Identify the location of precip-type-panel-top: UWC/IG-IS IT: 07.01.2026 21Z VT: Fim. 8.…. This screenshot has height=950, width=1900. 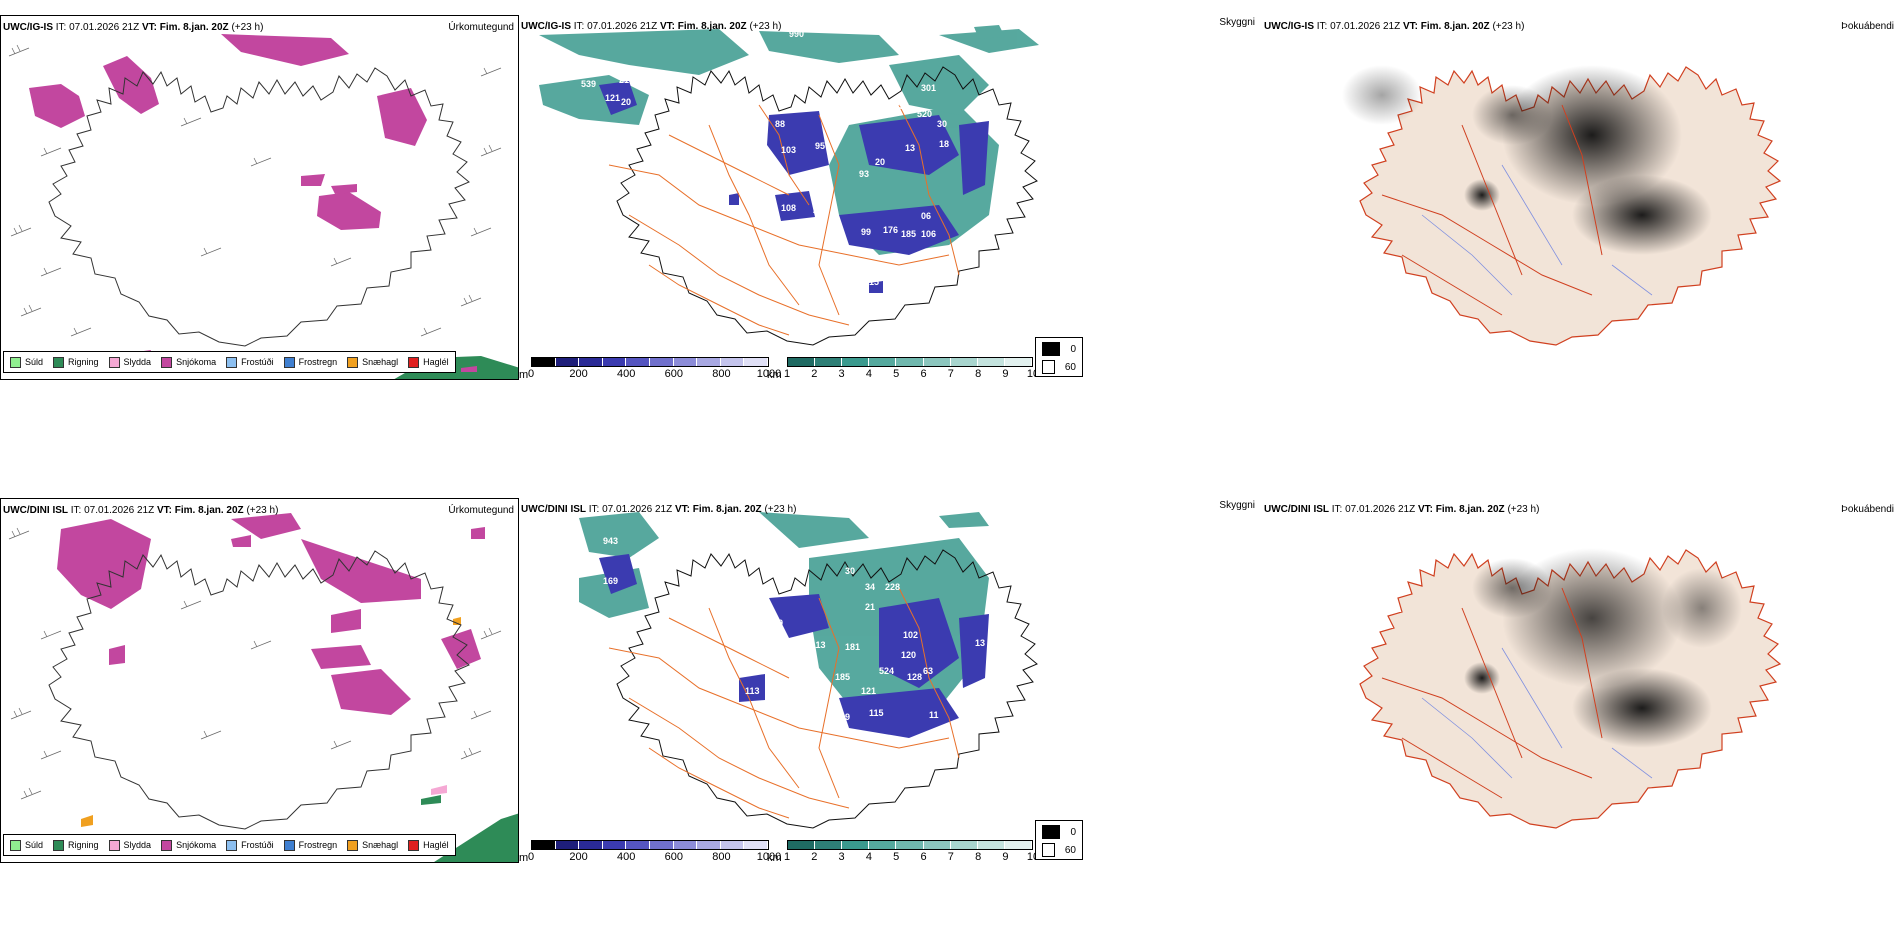
(259, 197).